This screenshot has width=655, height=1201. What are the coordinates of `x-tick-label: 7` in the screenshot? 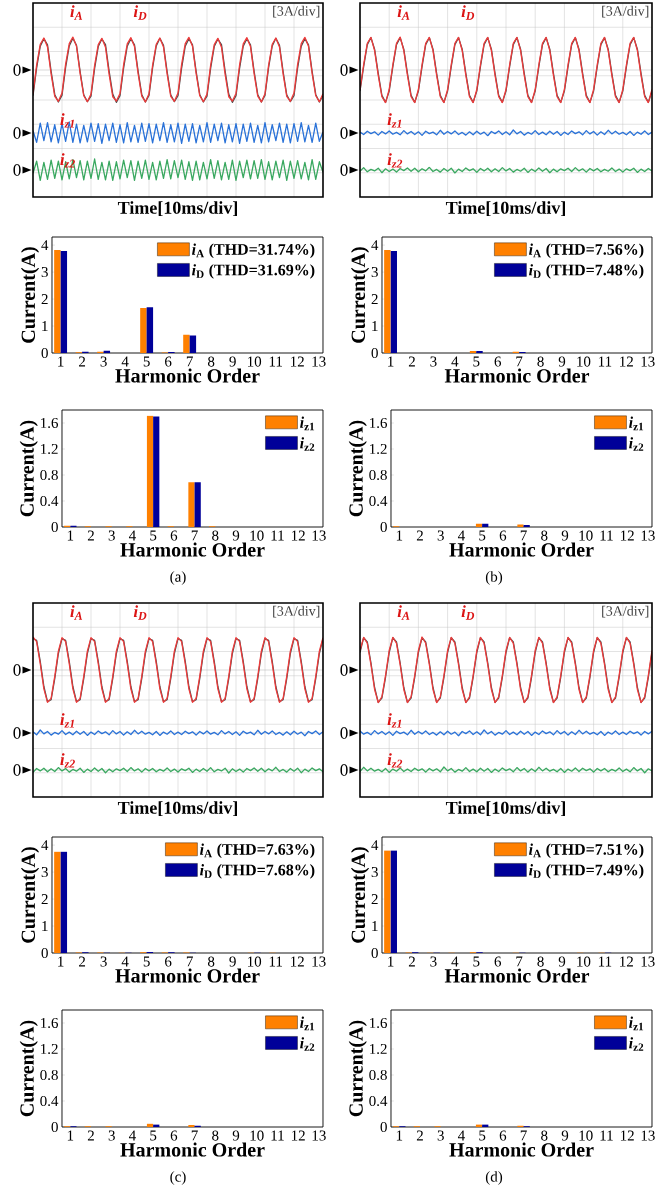 It's located at (519, 961).